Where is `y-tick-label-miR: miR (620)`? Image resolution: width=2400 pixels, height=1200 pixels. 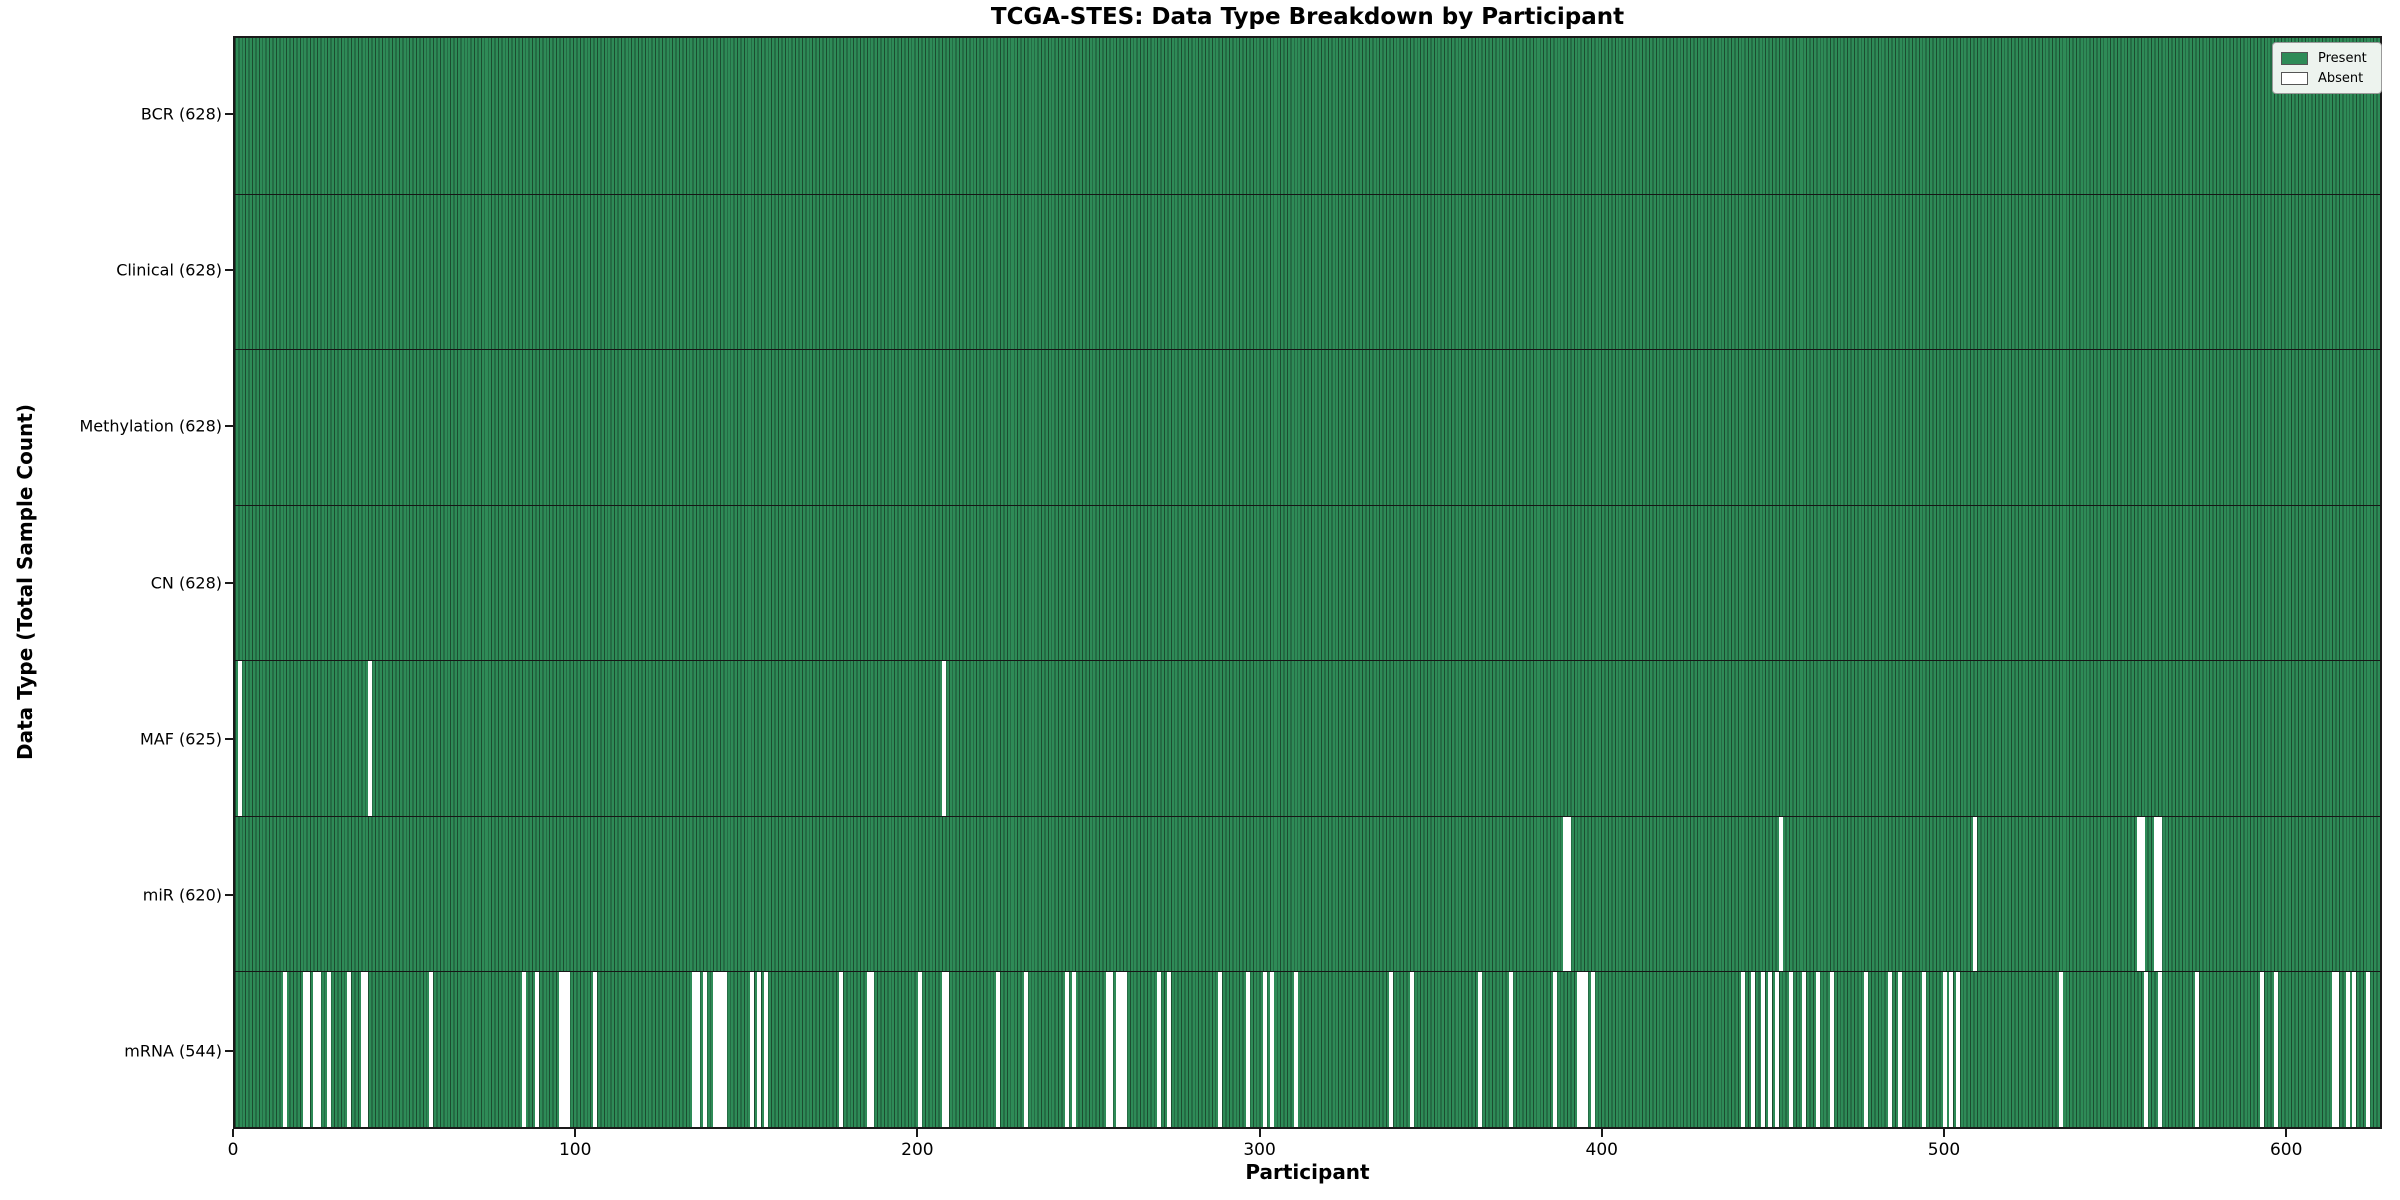
y-tick-label-miR: miR (620) is located at coordinates (182, 895).